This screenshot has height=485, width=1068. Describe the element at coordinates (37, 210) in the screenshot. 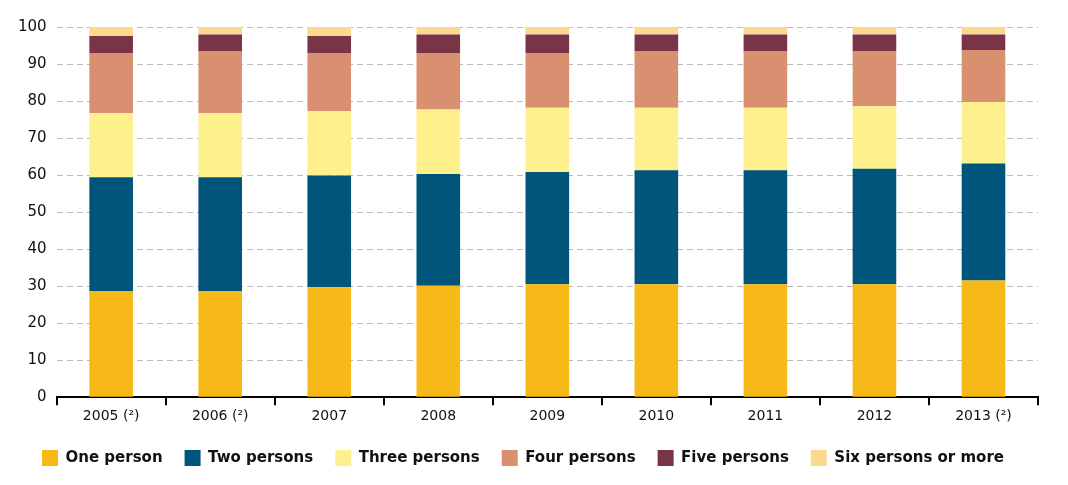

I see `y-tick-label: 50` at that location.